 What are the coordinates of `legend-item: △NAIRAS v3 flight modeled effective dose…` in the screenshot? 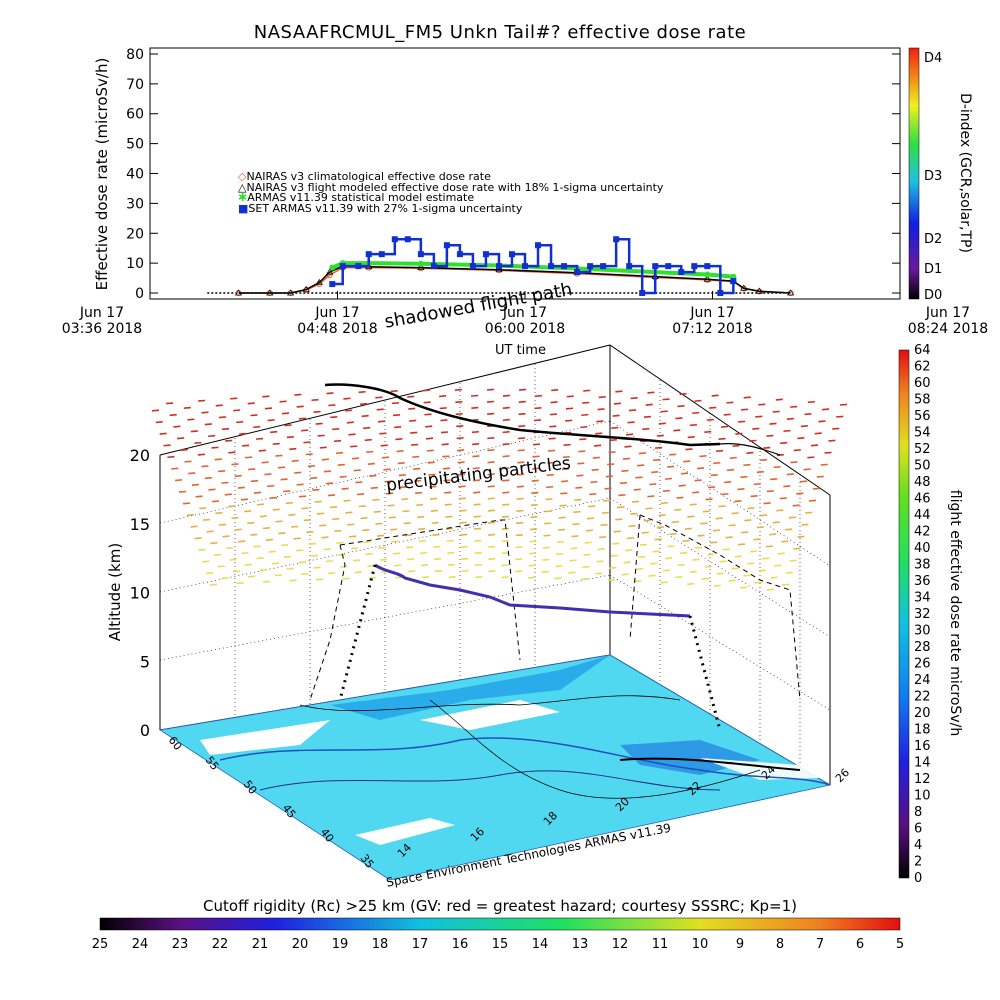 It's located at (450, 188).